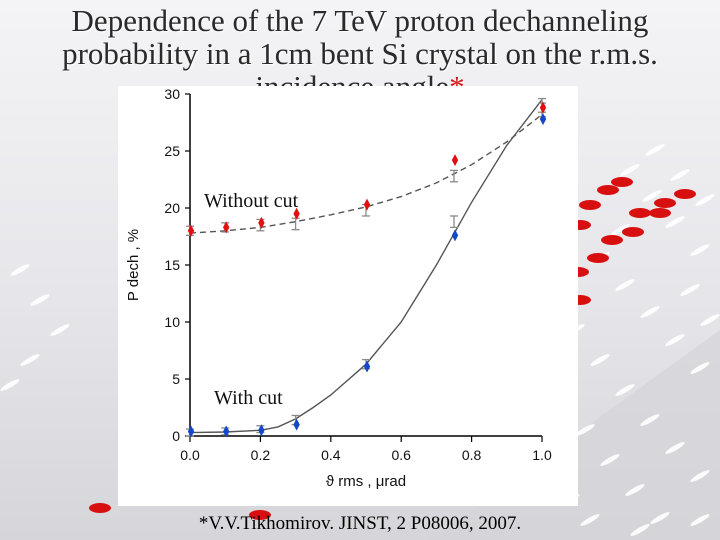 This screenshot has height=540, width=720. I want to click on x-tick-label: 0.8, so click(472, 455).